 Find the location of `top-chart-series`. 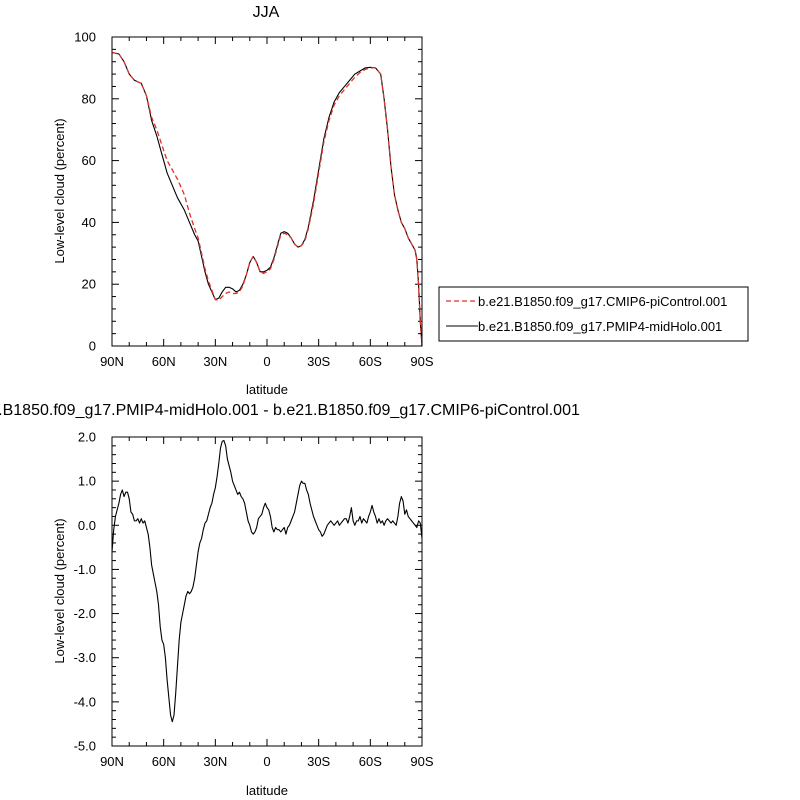

top-chart-series is located at coordinates (267, 199).